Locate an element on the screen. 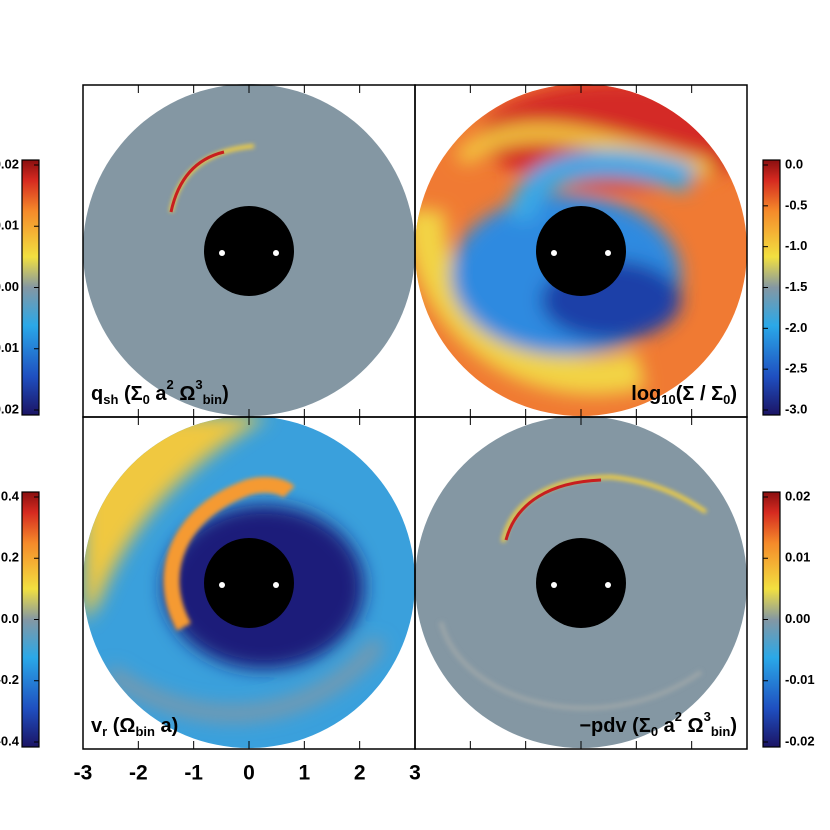 This screenshot has height=830, width=830. x-tick-label: 1 is located at coordinates (304, 773).